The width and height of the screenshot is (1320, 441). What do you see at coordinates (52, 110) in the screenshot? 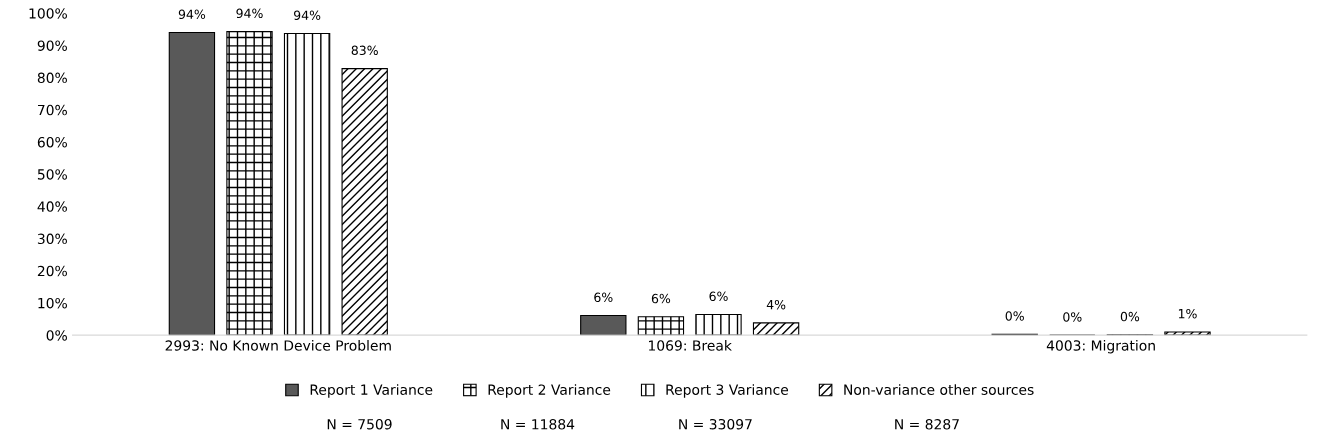
I see `y-tick-label: 70%` at bounding box center [52, 110].